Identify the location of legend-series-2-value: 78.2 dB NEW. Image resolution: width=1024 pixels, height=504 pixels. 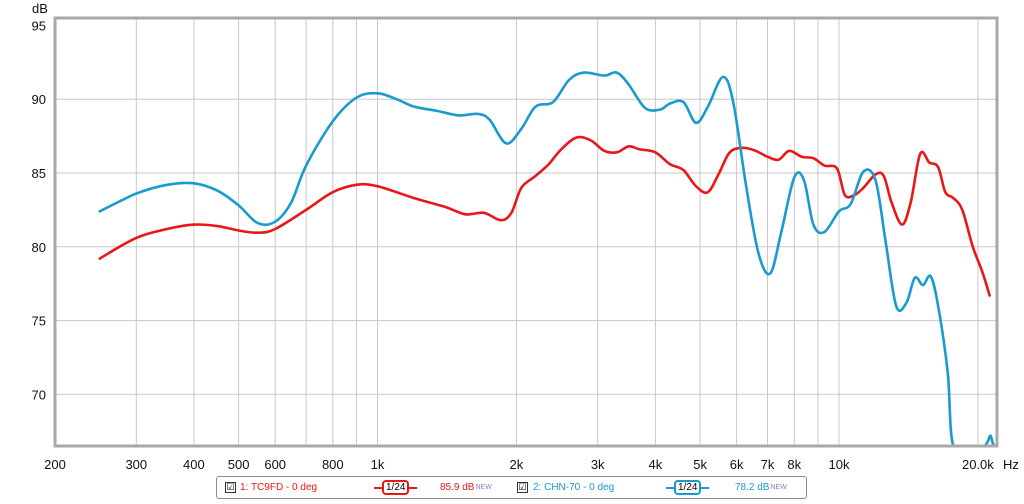
(761, 487).